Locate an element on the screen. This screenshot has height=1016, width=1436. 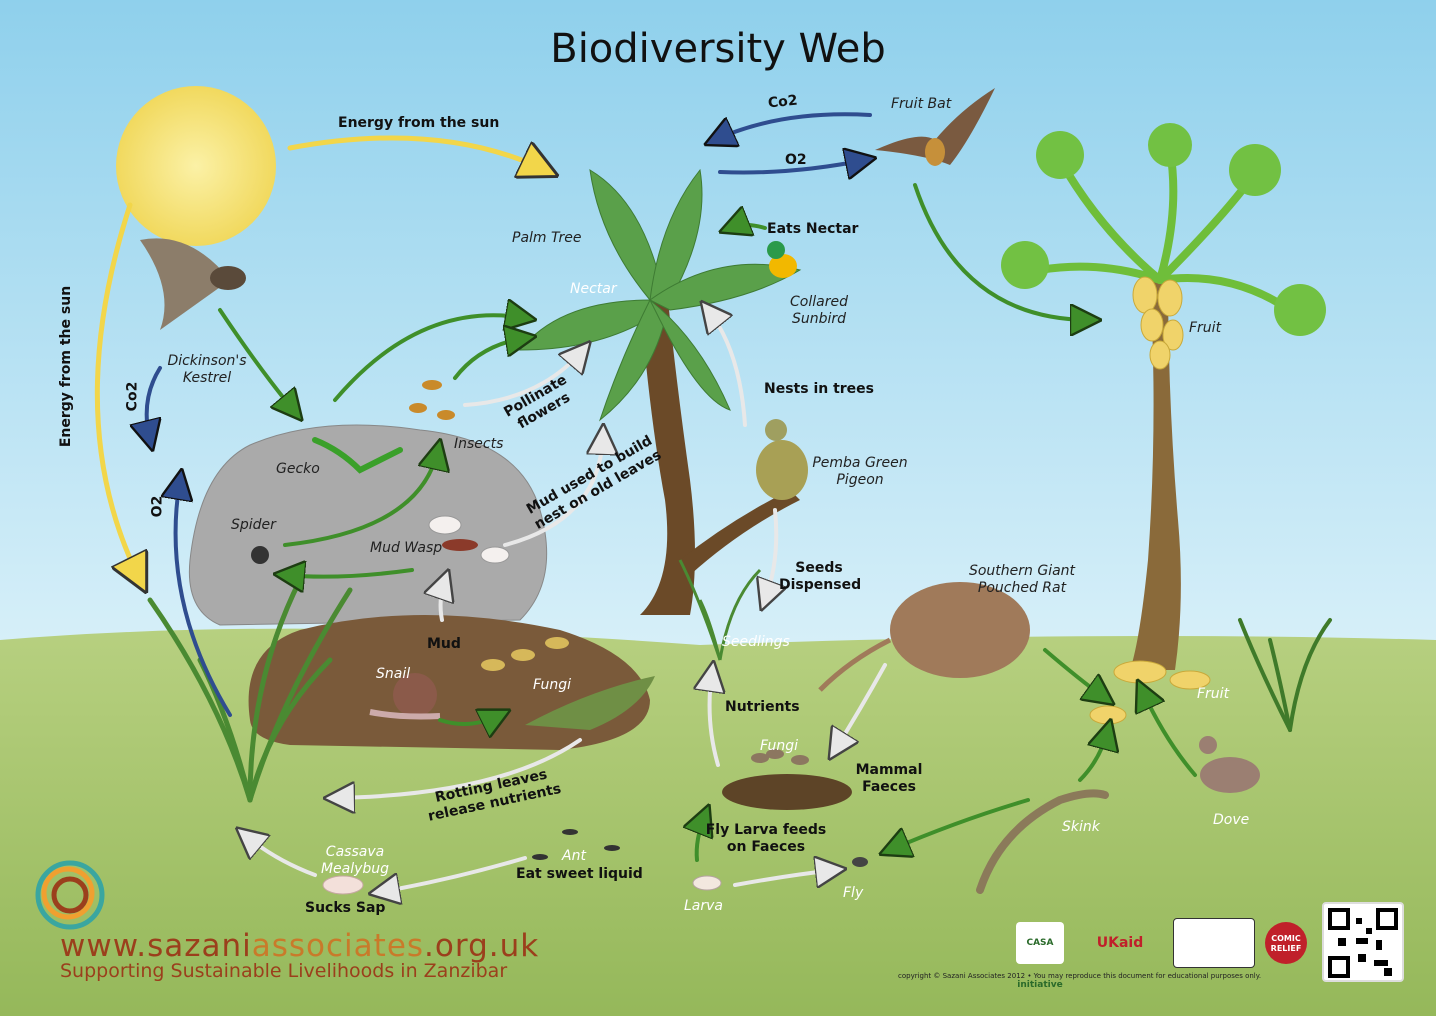
label-energy-from-sun-left: Energy from the sun is located at coordinates (66, 366).